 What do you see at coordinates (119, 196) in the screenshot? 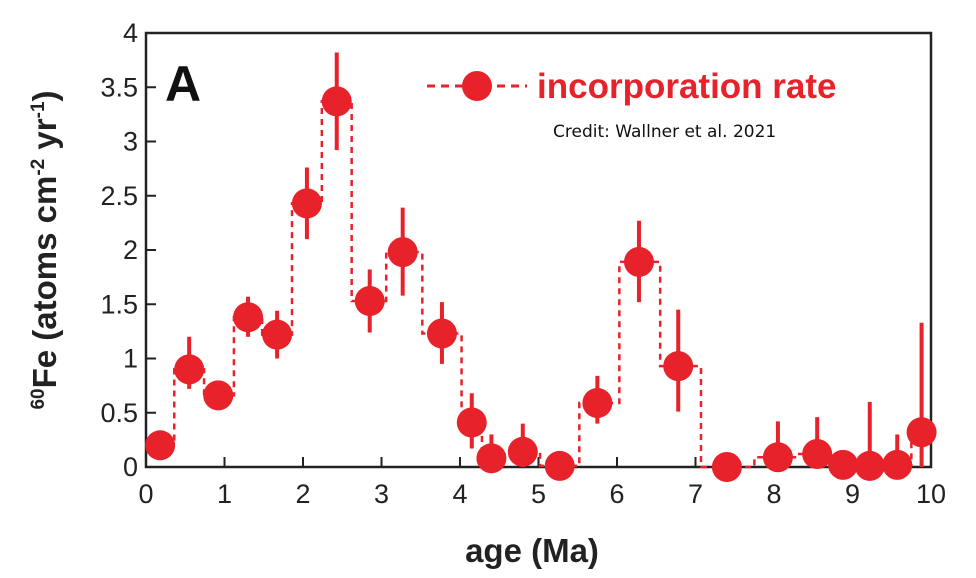
I see `y-tick-label: 2.5` at bounding box center [119, 196].